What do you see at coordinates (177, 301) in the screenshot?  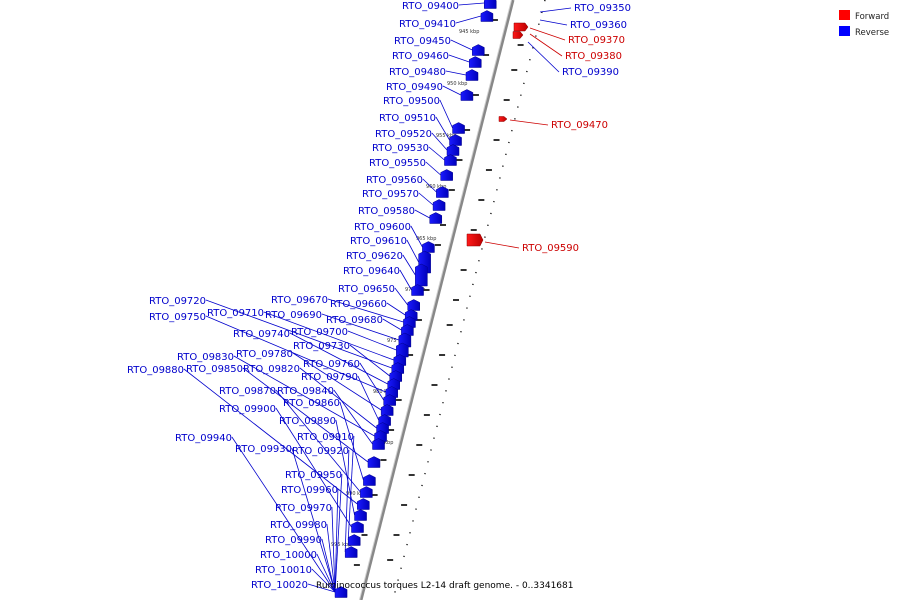 I see `reverse-gene-label: RTO_09720` at bounding box center [177, 301].